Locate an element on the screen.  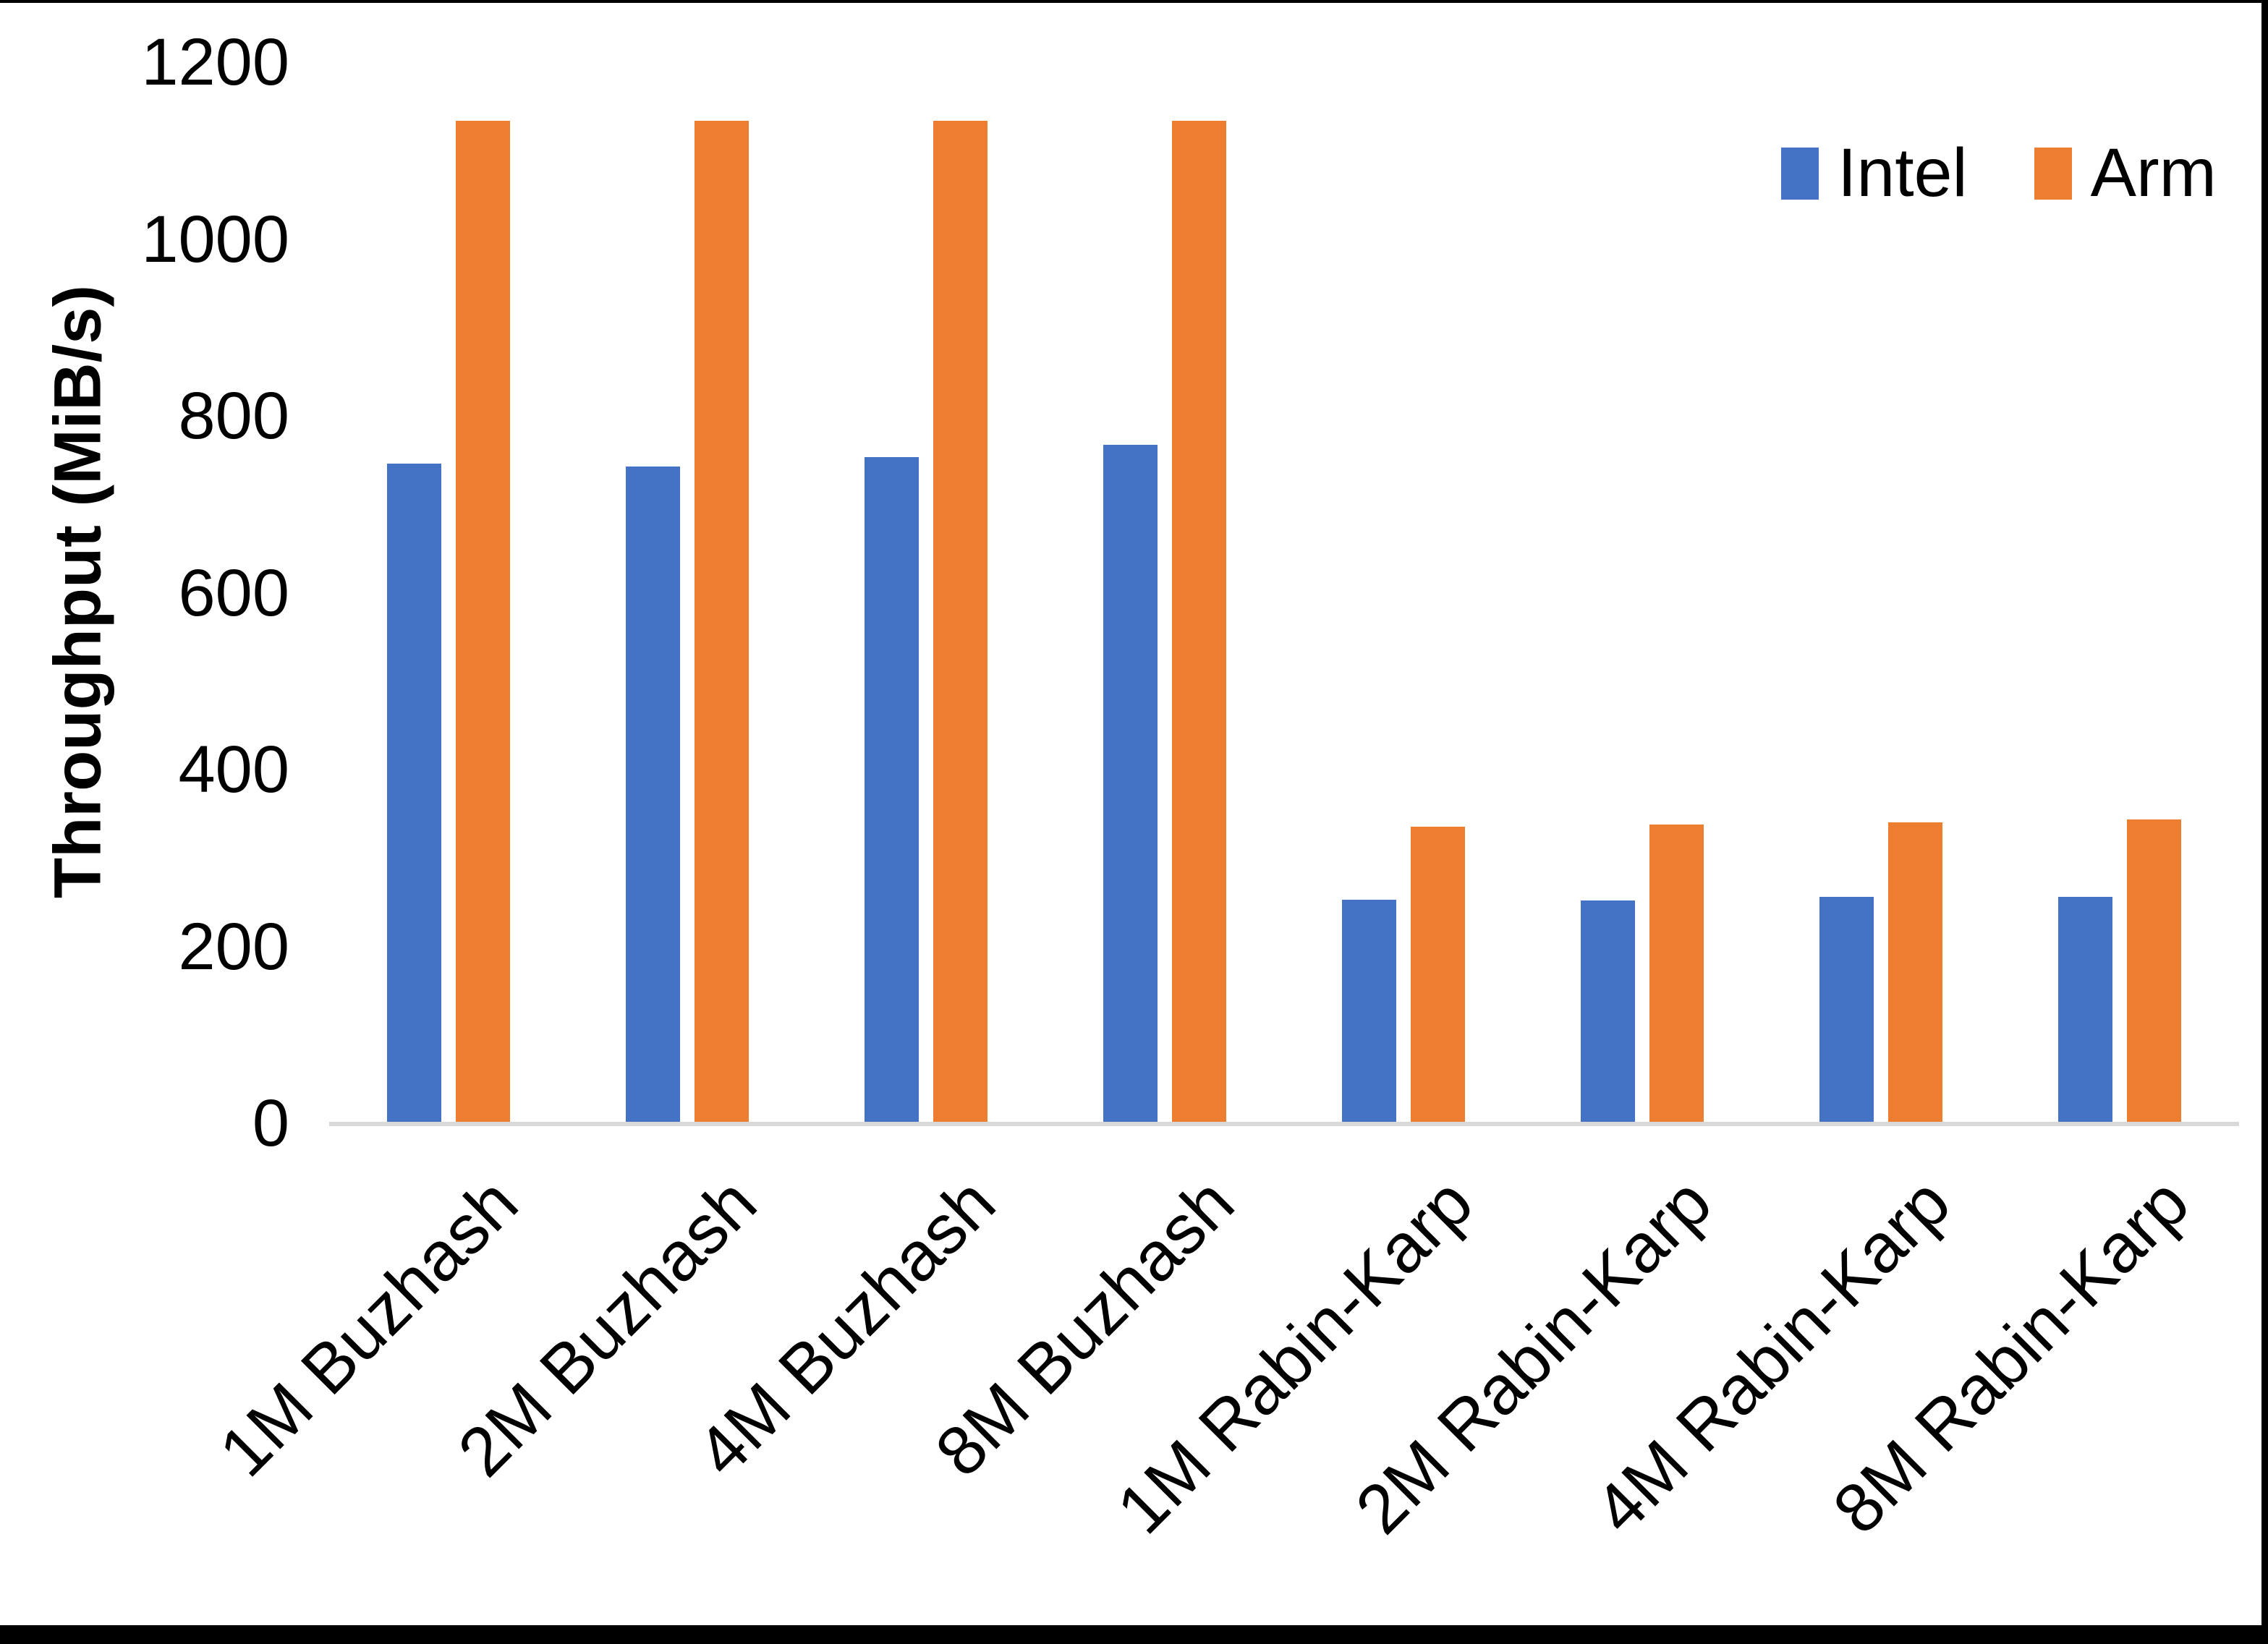
legend-item-intel: Intel is located at coordinates (1875, 173).